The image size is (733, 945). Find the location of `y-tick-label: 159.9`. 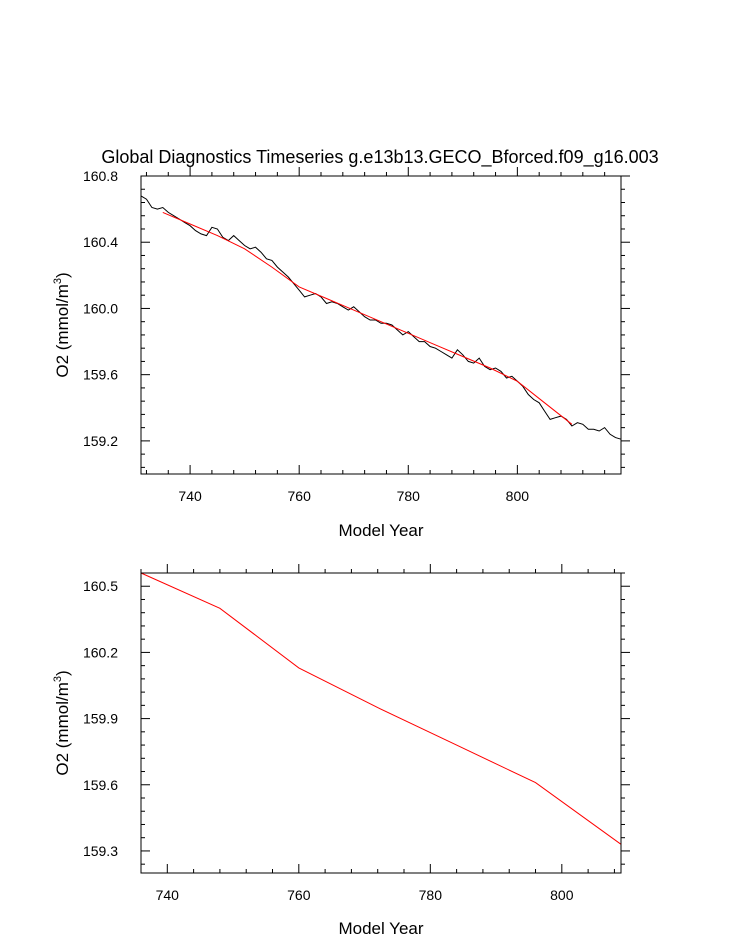

y-tick-label: 159.9 is located at coordinates (100, 719).